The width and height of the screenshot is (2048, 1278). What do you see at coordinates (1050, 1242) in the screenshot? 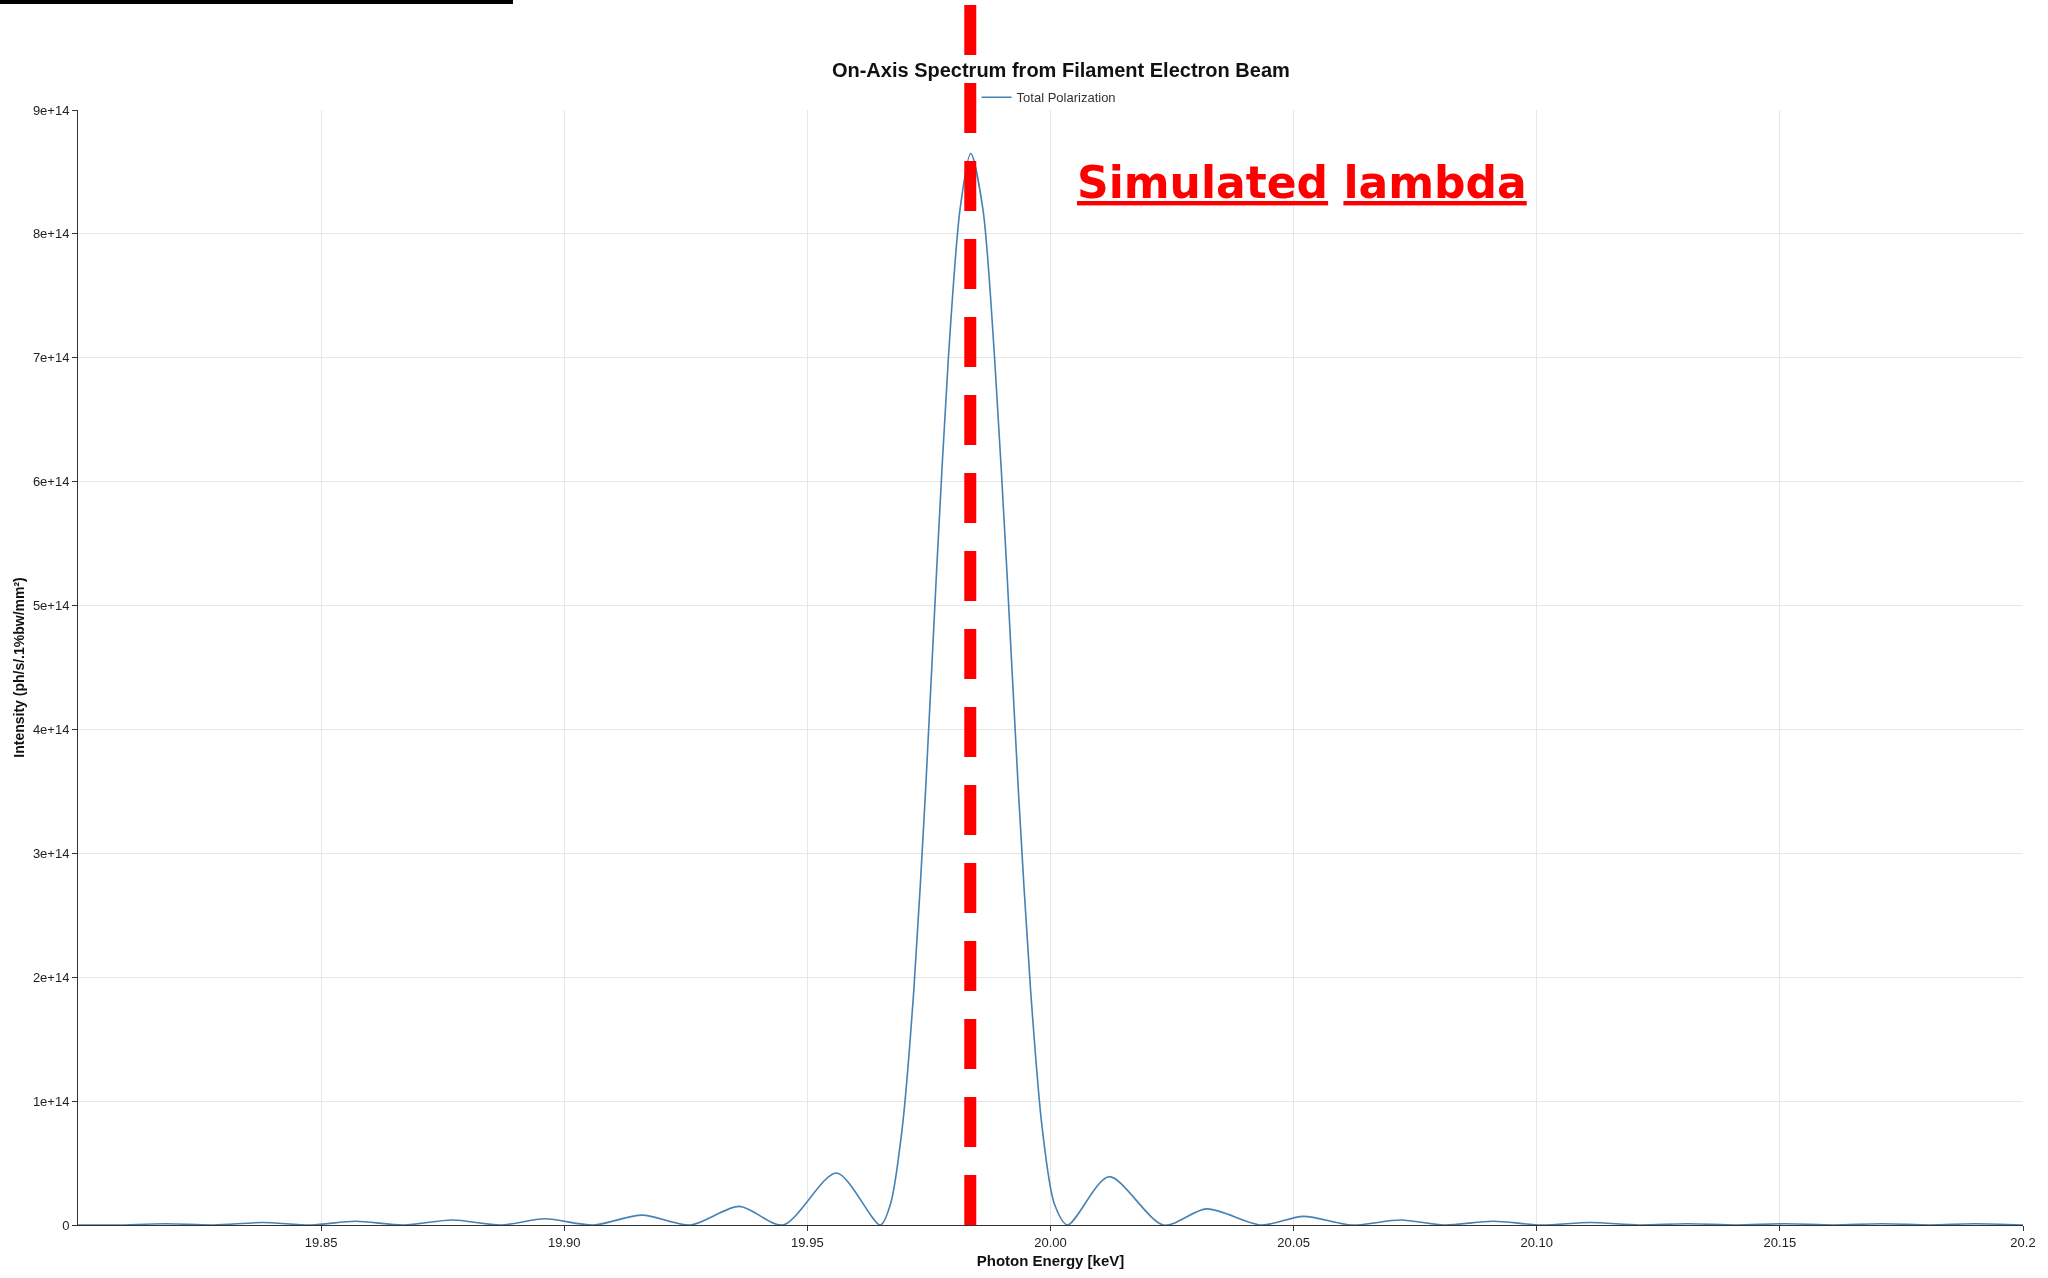
I see `x-tick-label: 20.00` at bounding box center [1050, 1242].